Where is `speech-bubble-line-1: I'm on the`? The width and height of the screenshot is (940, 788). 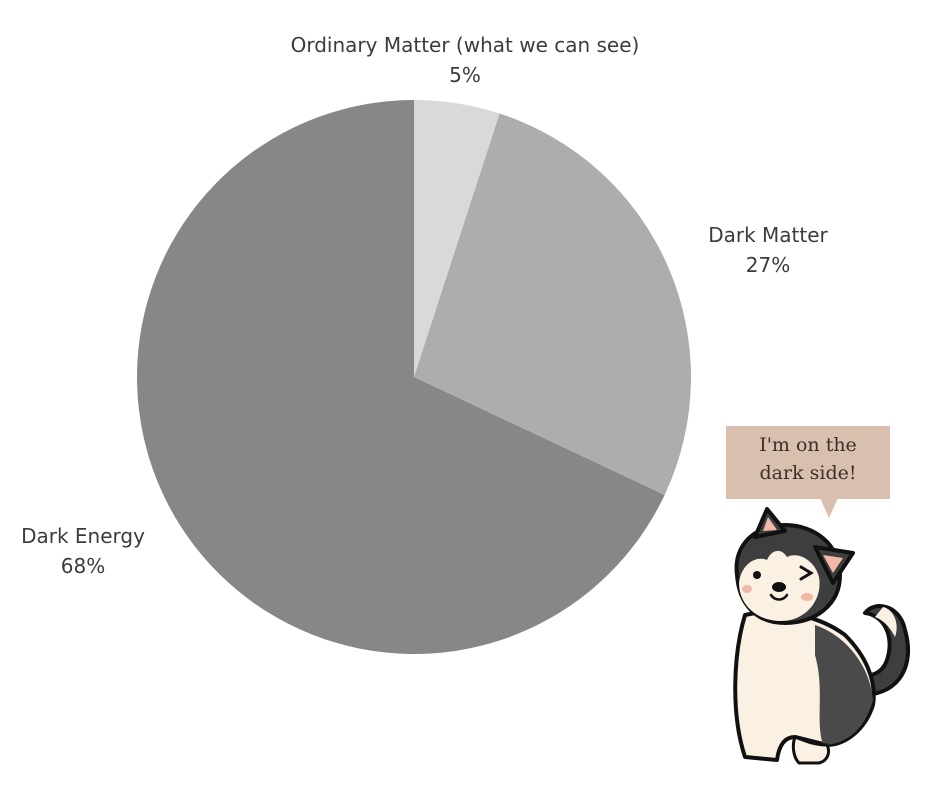 speech-bubble-line-1: I'm on the is located at coordinates (808, 445).